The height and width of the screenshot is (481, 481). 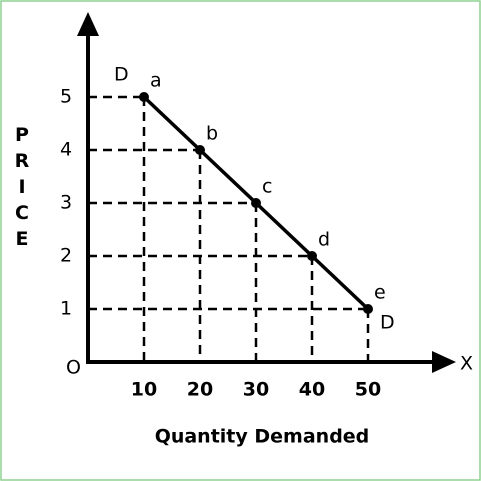 I want to click on x-axis-label: Quantity Demanded, so click(x=262, y=437).